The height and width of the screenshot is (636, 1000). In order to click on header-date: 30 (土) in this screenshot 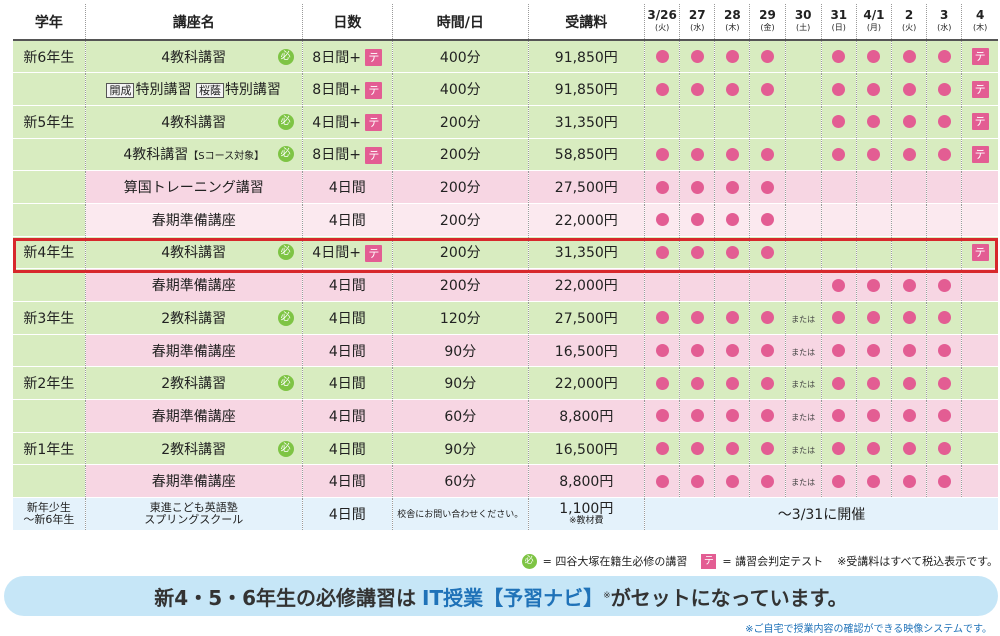, I will do `click(803, 22)`.